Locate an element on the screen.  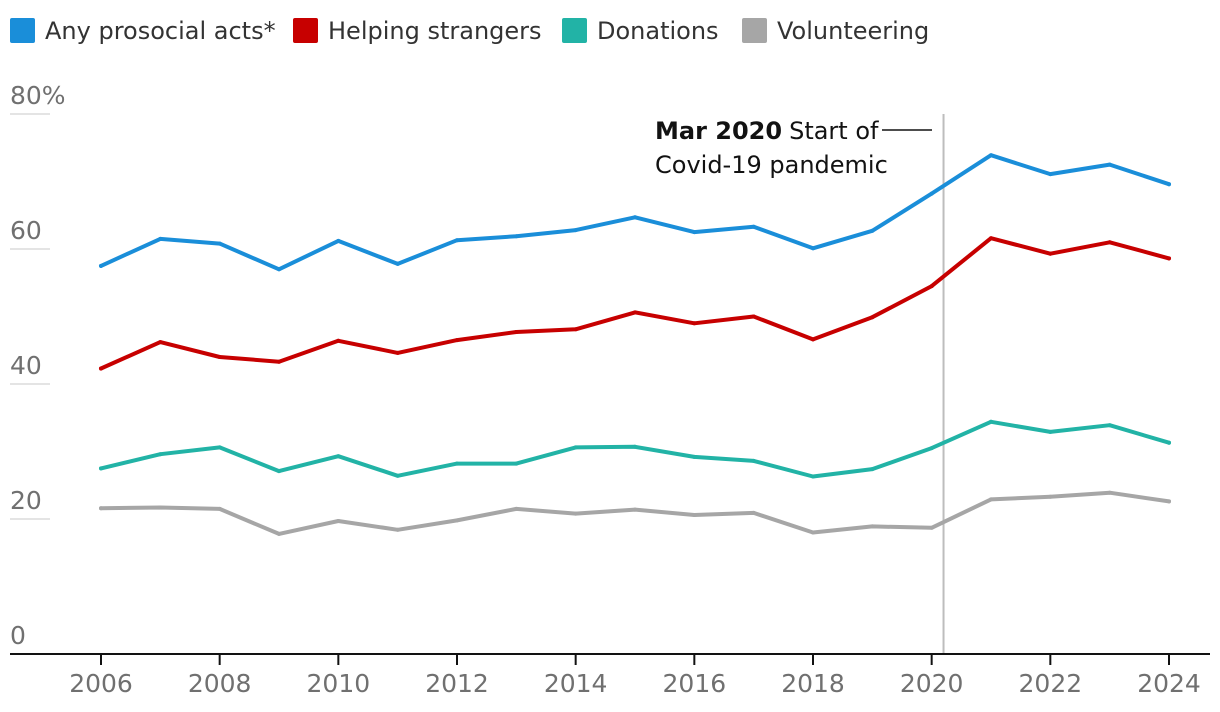
annotation-line-1: Mar 2020 Start of is located at coordinates (767, 131).